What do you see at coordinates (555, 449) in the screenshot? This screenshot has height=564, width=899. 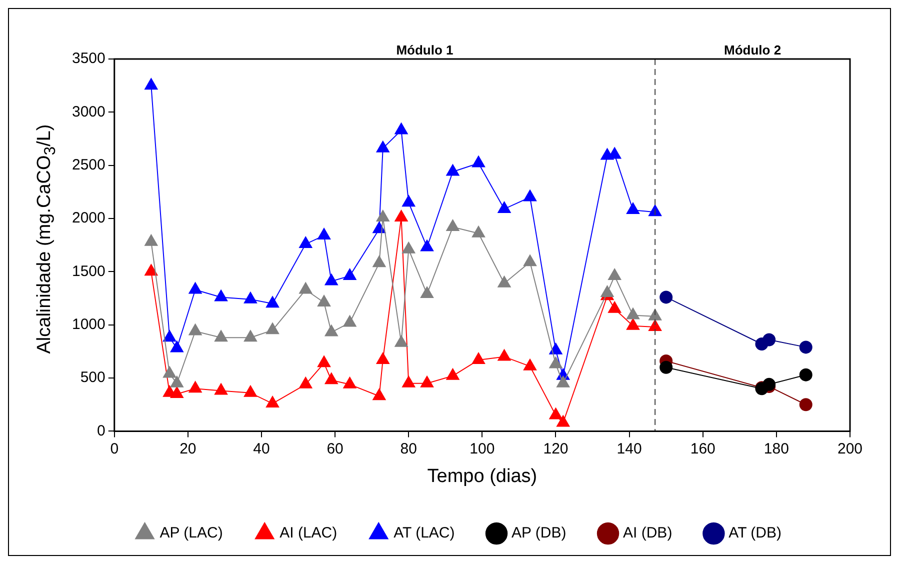 I see `x-tick-label: 120` at bounding box center [555, 449].